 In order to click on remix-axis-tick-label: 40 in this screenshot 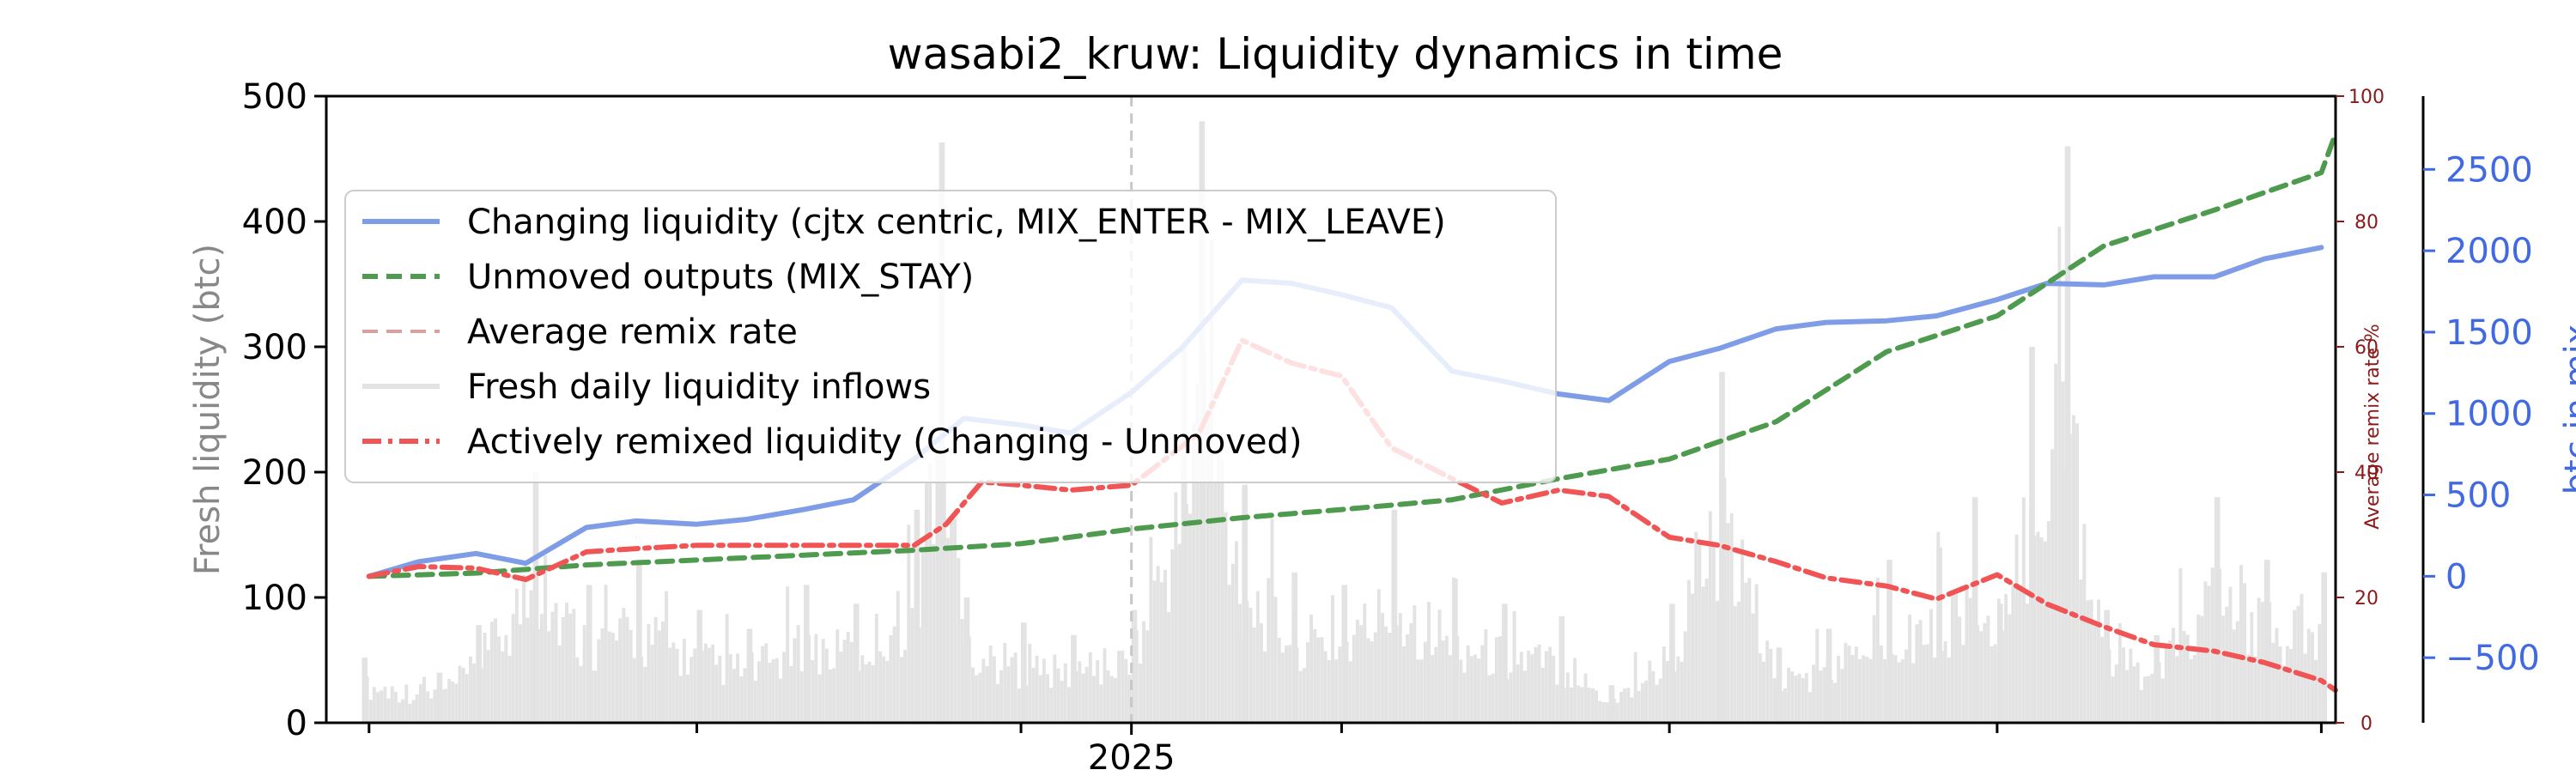, I will do `click(2367, 474)`.